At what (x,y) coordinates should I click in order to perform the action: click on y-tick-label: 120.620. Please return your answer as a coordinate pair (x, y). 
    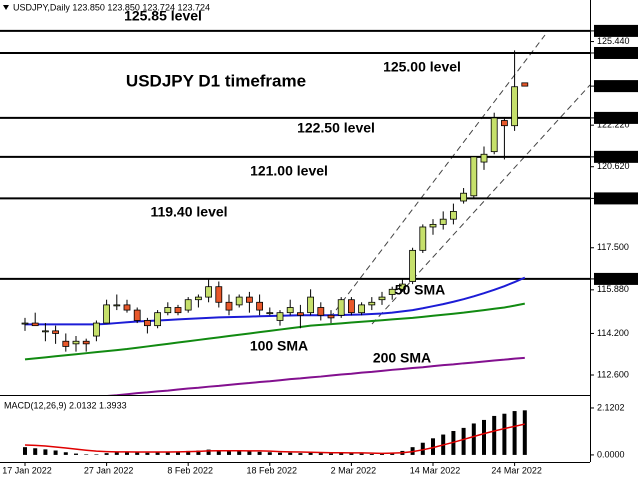
    Looking at the image, I should click on (613, 166).